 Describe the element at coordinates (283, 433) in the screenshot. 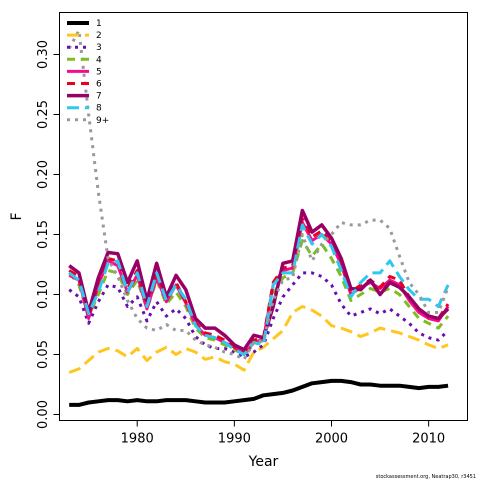

I see `x-axis: 1980 1990 2000 2010` at that location.